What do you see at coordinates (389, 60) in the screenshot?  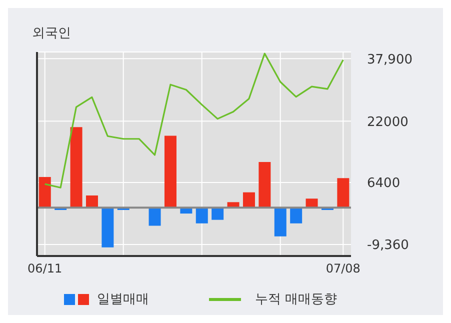 I see `y-tick-label: 37,900` at bounding box center [389, 60].